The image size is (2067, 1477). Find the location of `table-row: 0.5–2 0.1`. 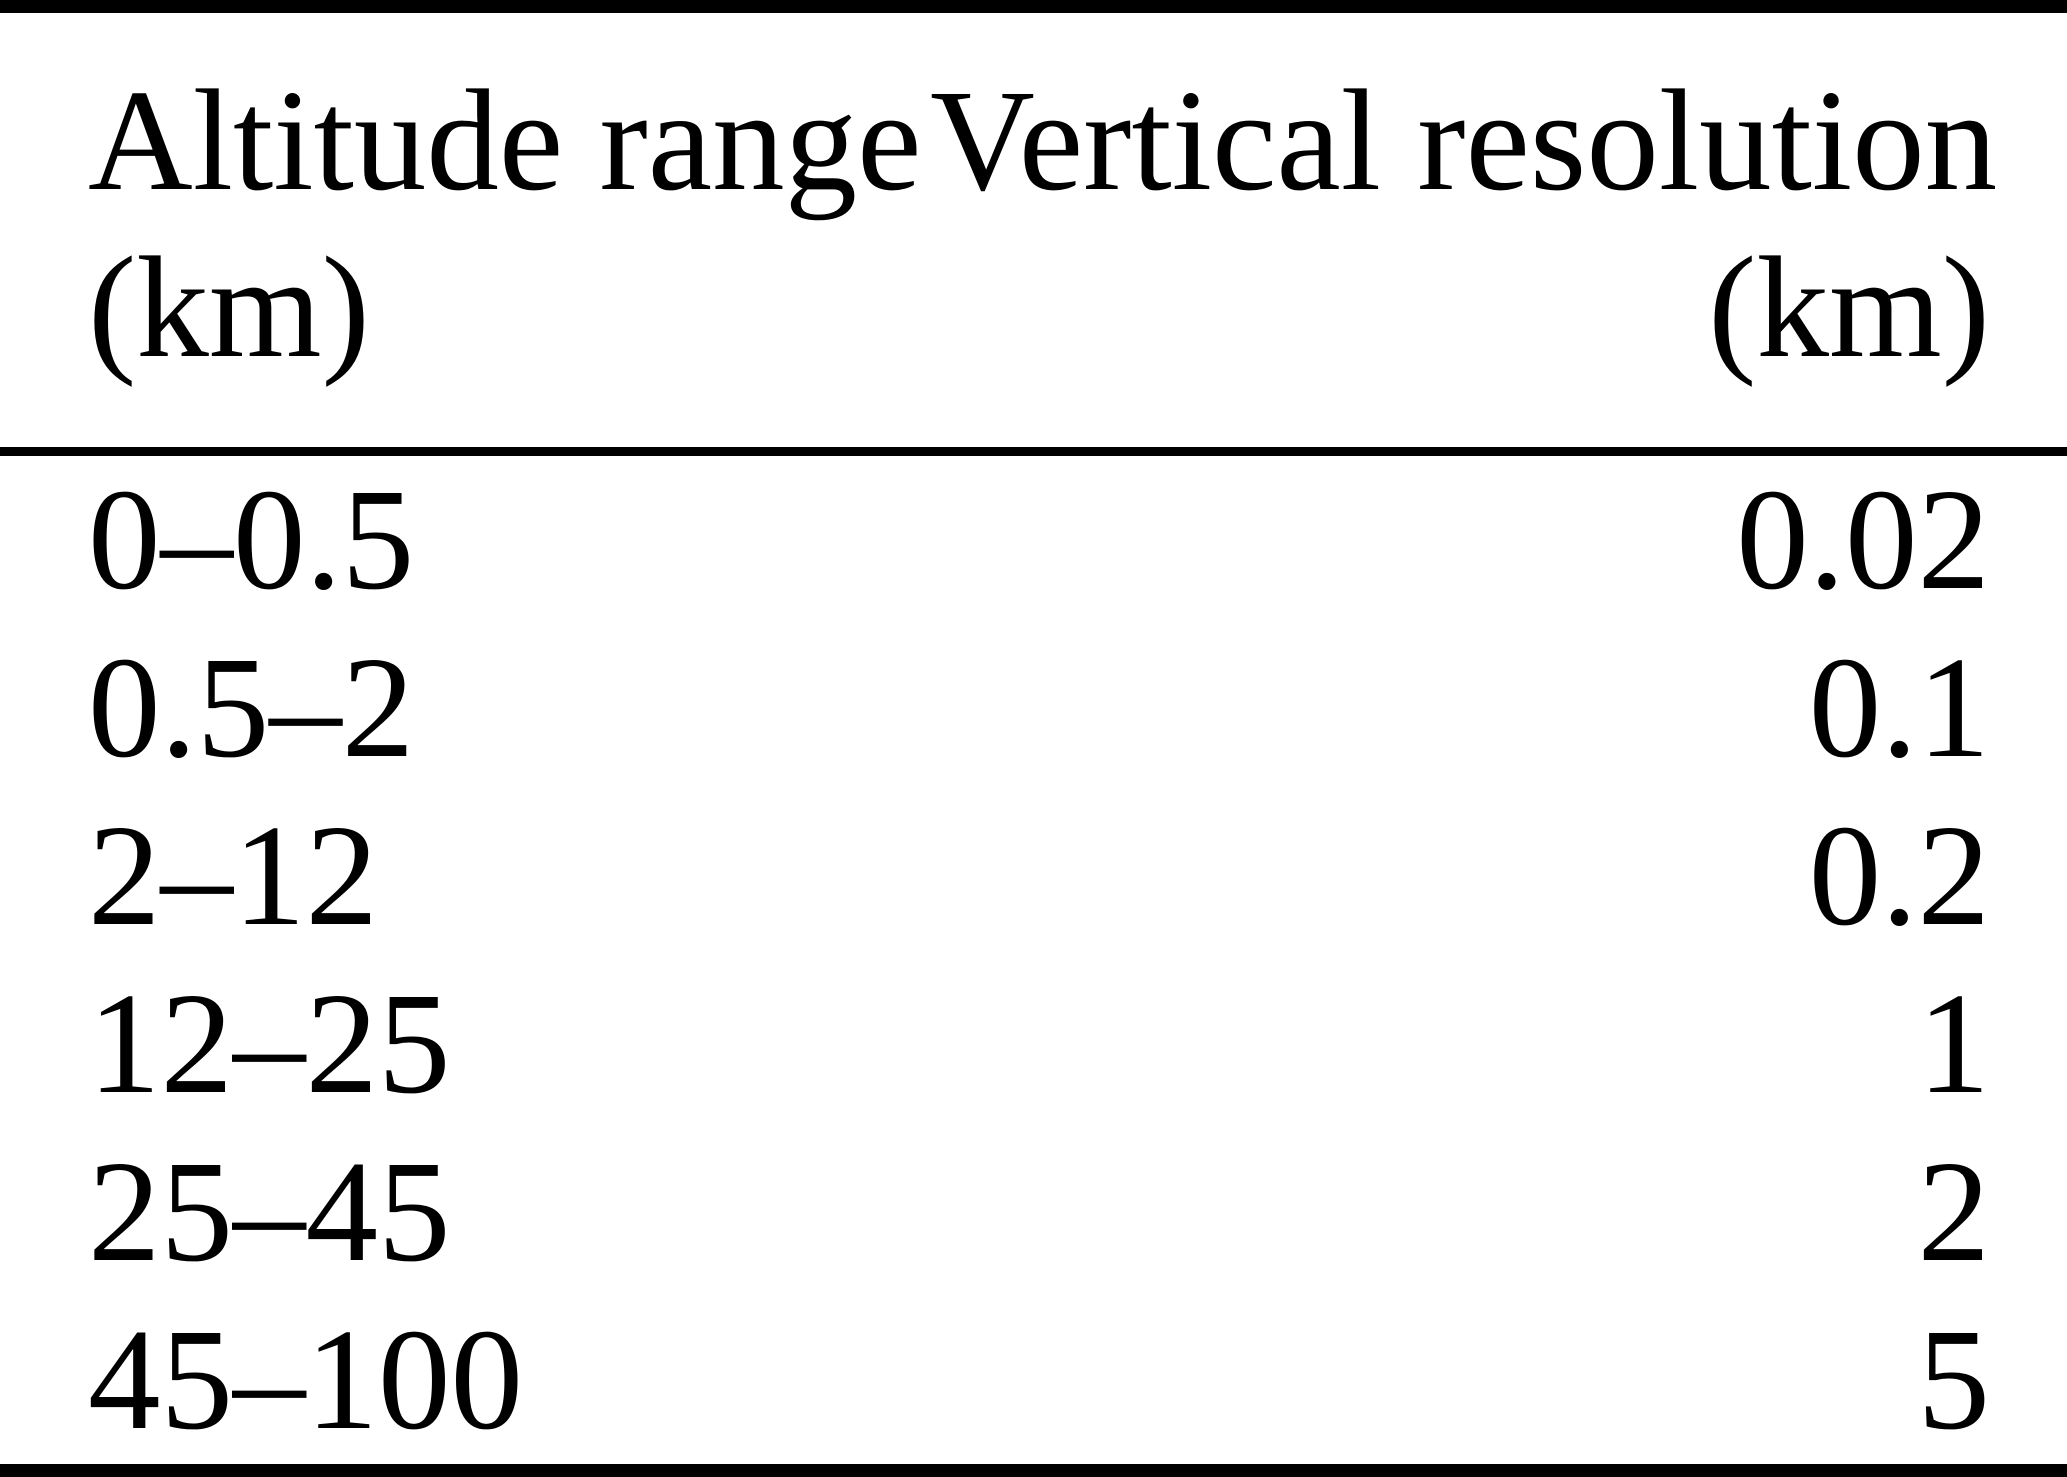

table-row: 0.5–2 0.1 is located at coordinates (1033, 708).